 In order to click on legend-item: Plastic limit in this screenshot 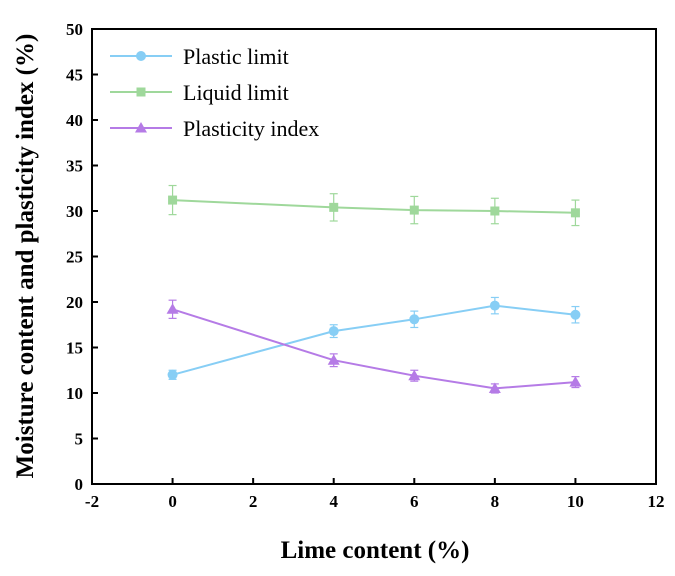, I will do `click(199, 56)`.